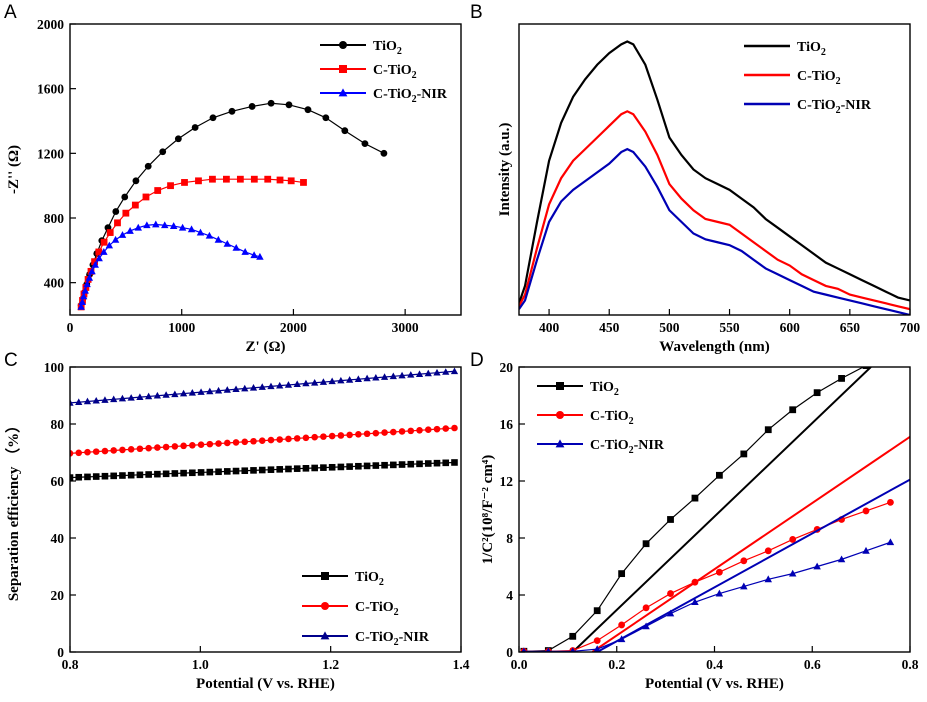 The width and height of the screenshot is (927, 702). Describe the element at coordinates (519, 664) in the screenshot. I see `x-tick-label: 0.0` at that location.